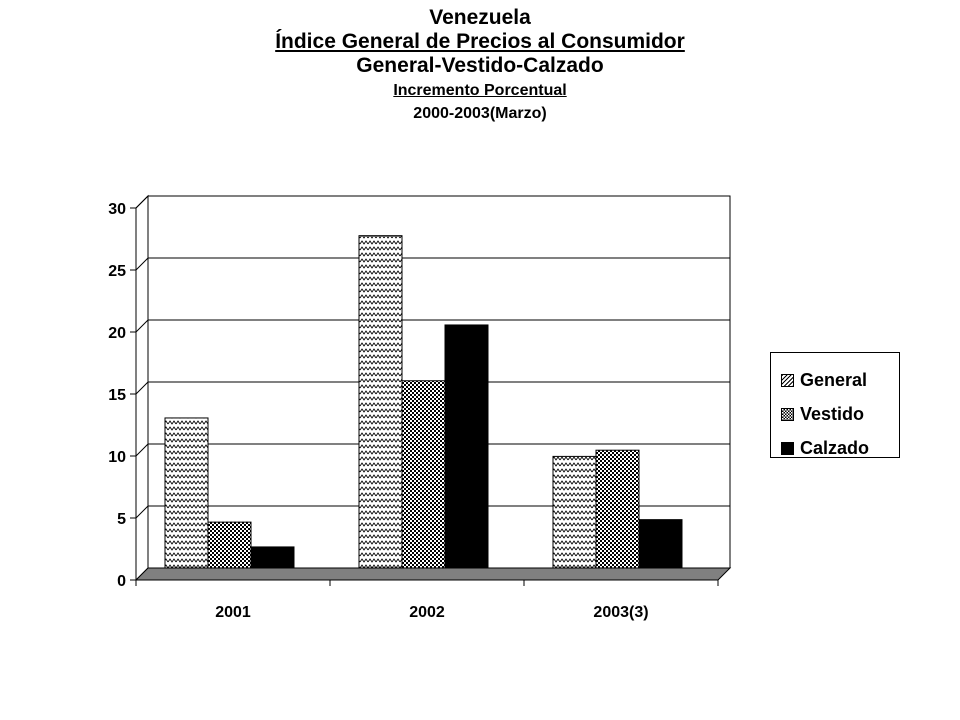 The width and height of the screenshot is (960, 720). What do you see at coordinates (117, 395) in the screenshot?
I see `y-tick-label: 15` at bounding box center [117, 395].